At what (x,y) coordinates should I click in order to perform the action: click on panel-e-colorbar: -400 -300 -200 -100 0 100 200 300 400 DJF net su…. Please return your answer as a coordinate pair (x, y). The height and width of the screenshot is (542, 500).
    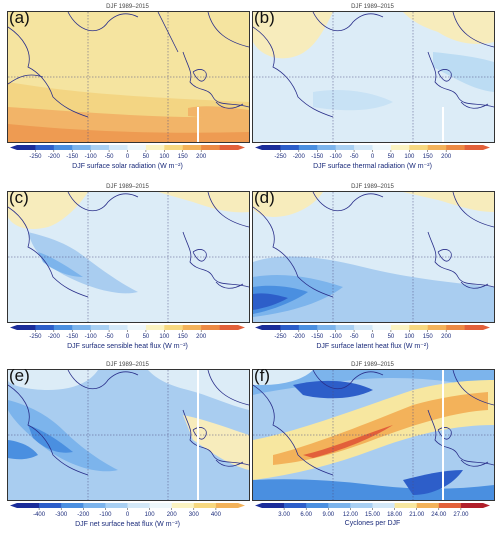
    Looking at the image, I should click on (127, 522).